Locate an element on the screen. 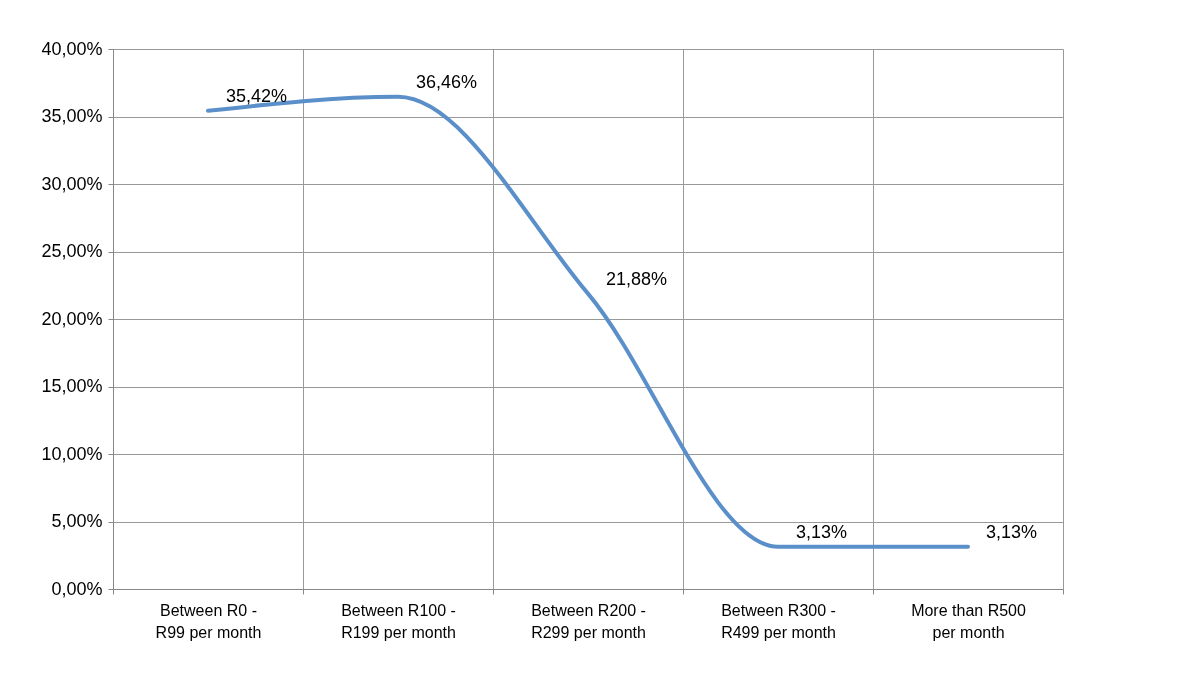  x-tick-label: Between R300 - R499 per month is located at coordinates (778, 621).